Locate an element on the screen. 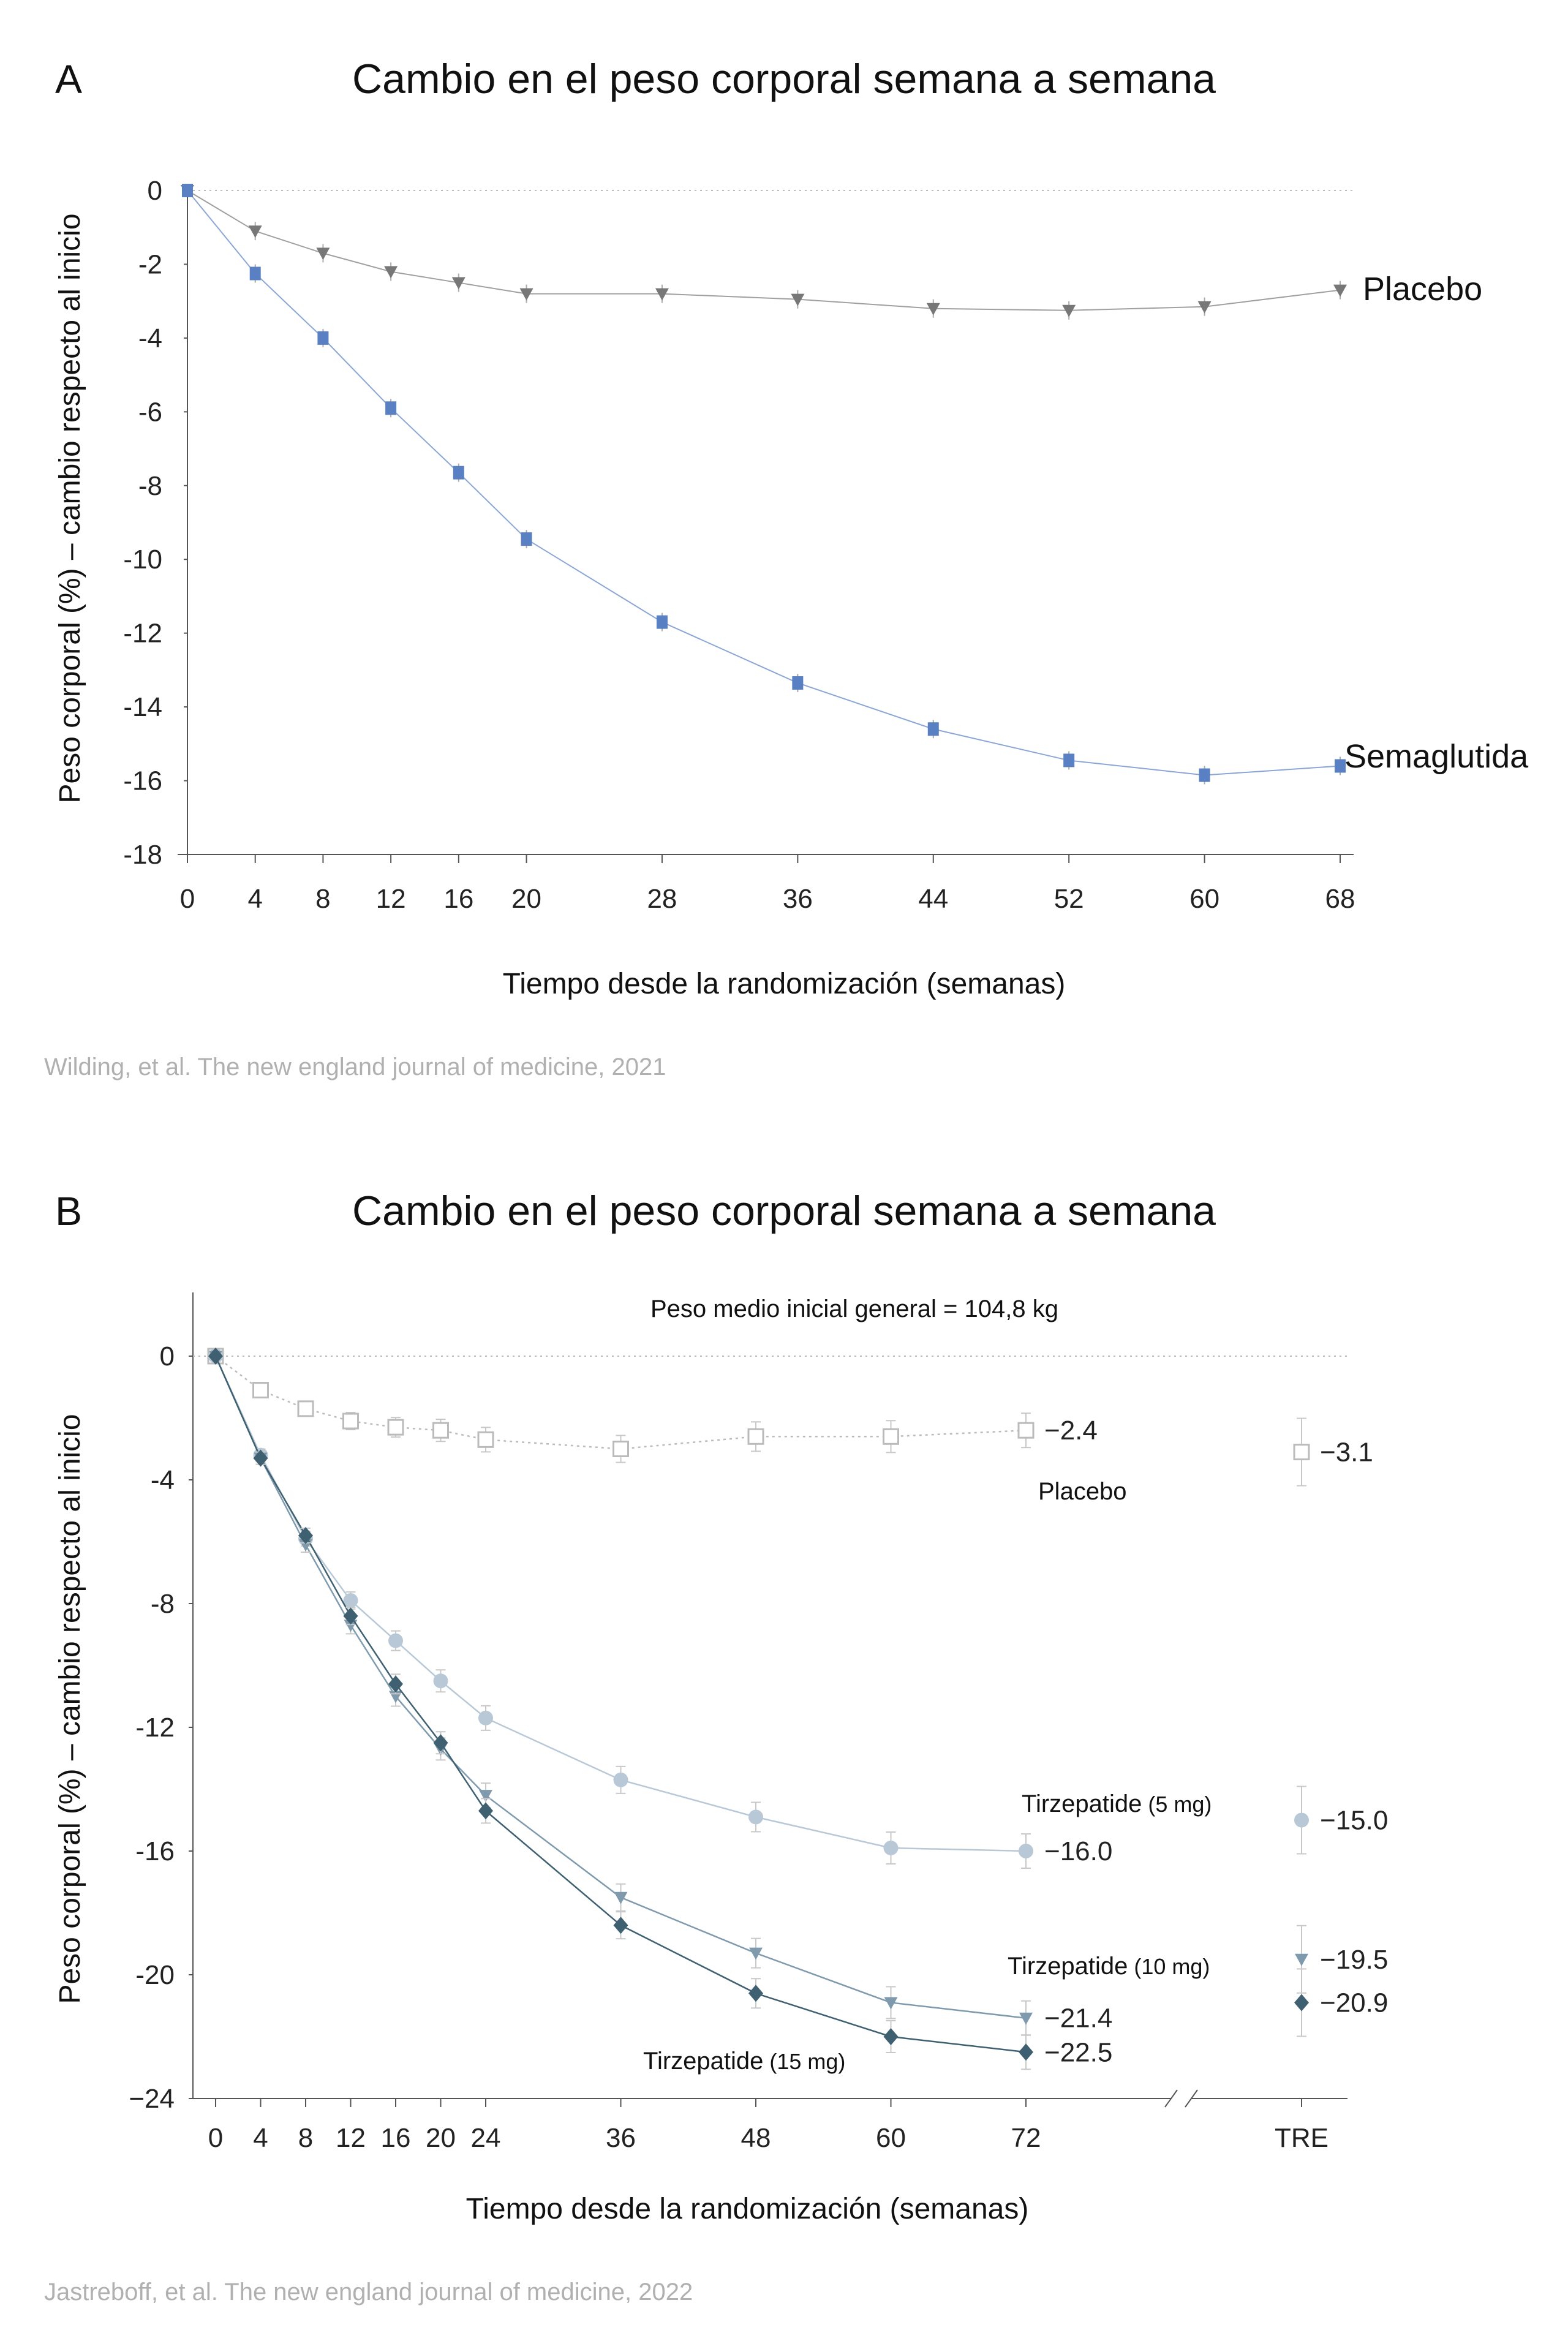 This screenshot has height=2338, width=1568. panel-b-x-tick-label: 0 is located at coordinates (215, 2138).